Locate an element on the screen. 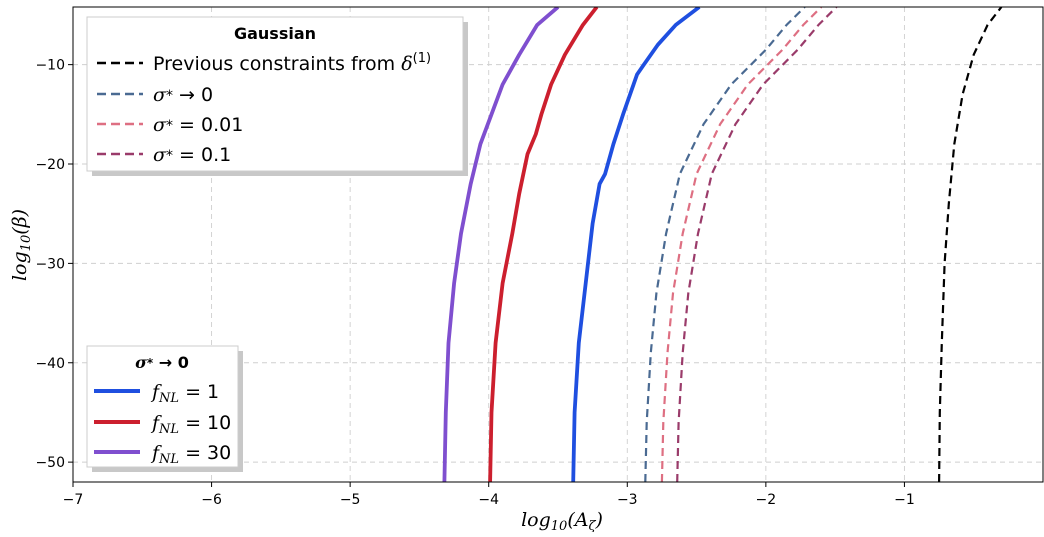 This screenshot has height=537, width=1044. y-tick-label: −40 is located at coordinates (50, 364).